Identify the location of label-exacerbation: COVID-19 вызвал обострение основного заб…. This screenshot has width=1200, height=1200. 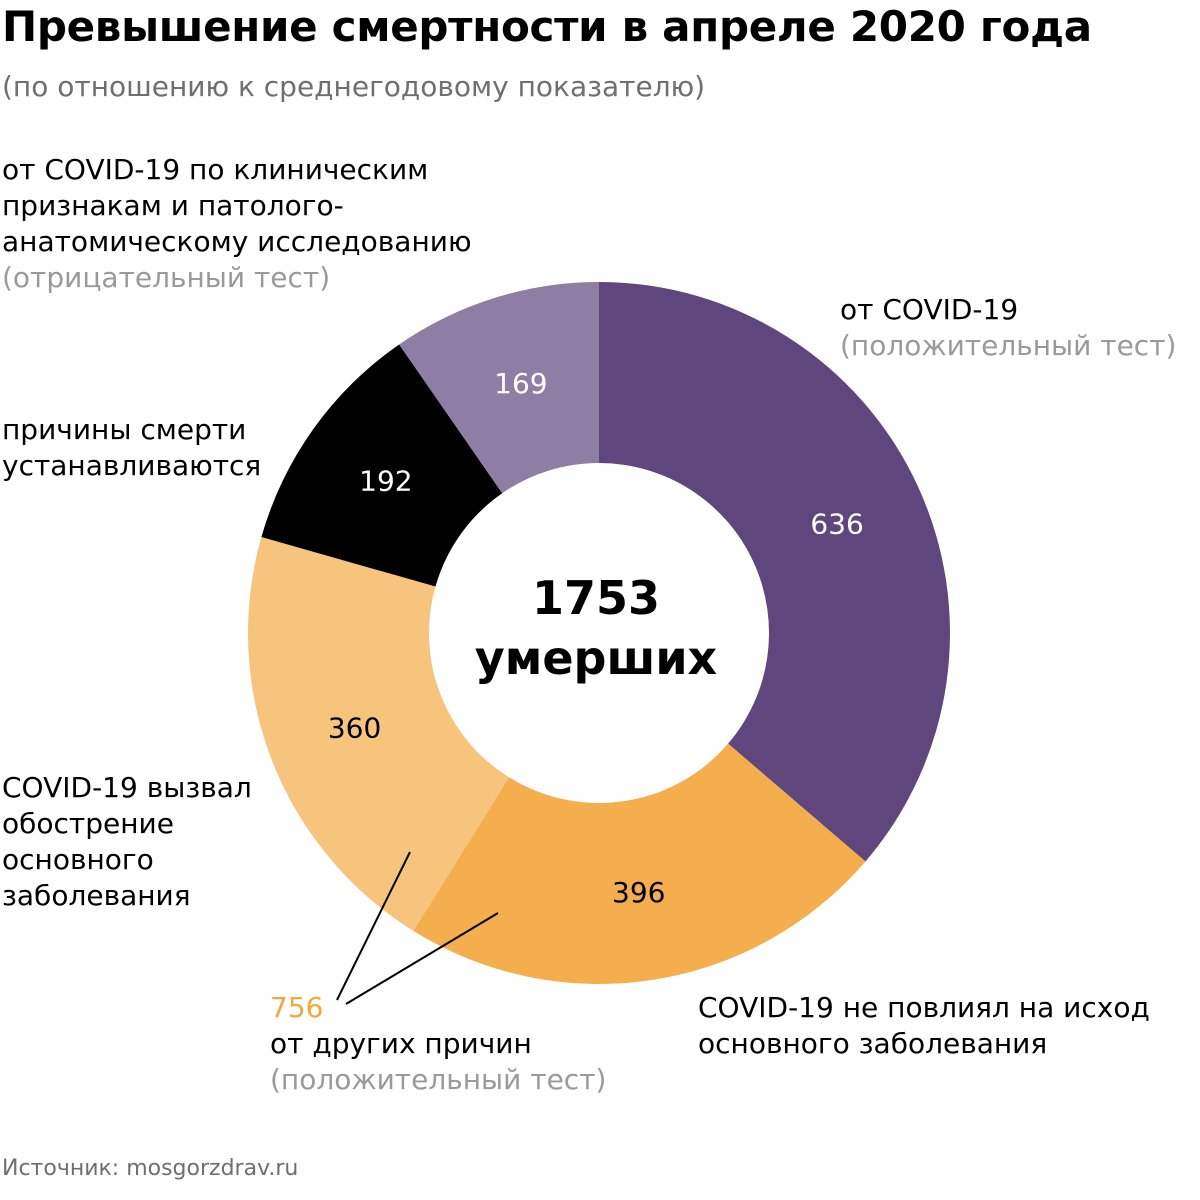
(127, 842).